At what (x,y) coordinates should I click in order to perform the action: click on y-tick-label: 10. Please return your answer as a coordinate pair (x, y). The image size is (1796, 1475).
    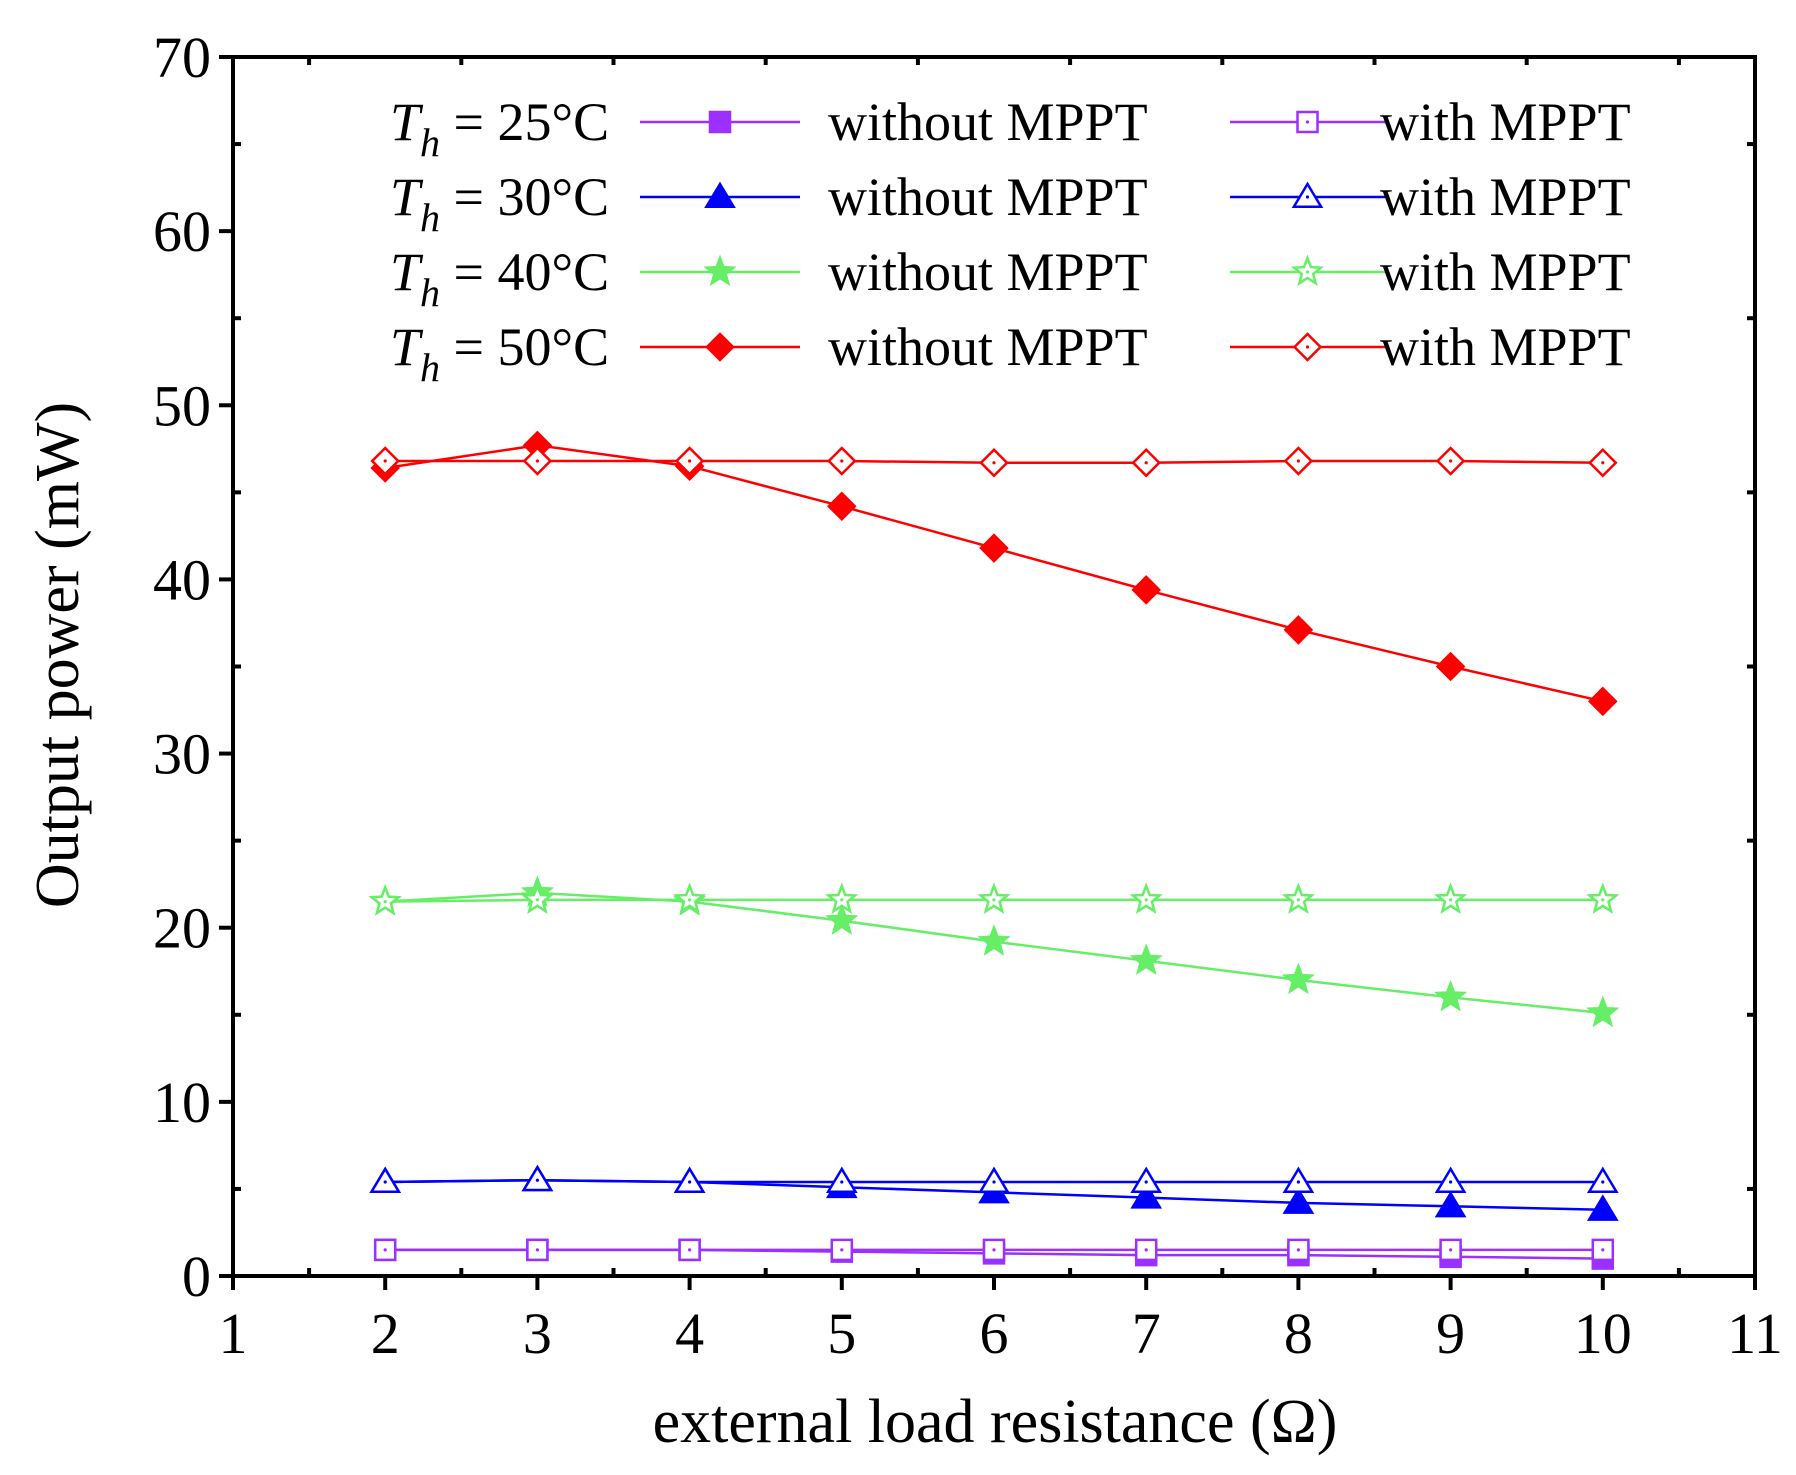
    Looking at the image, I should click on (182, 1102).